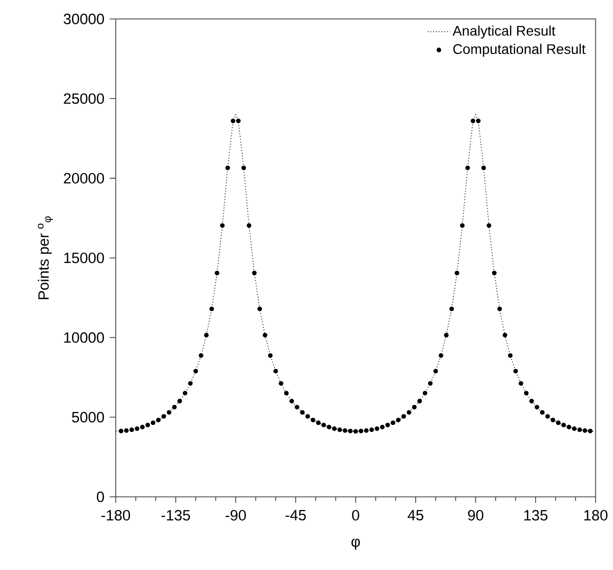  I want to click on y-tick-label: 0, so click(100, 497).